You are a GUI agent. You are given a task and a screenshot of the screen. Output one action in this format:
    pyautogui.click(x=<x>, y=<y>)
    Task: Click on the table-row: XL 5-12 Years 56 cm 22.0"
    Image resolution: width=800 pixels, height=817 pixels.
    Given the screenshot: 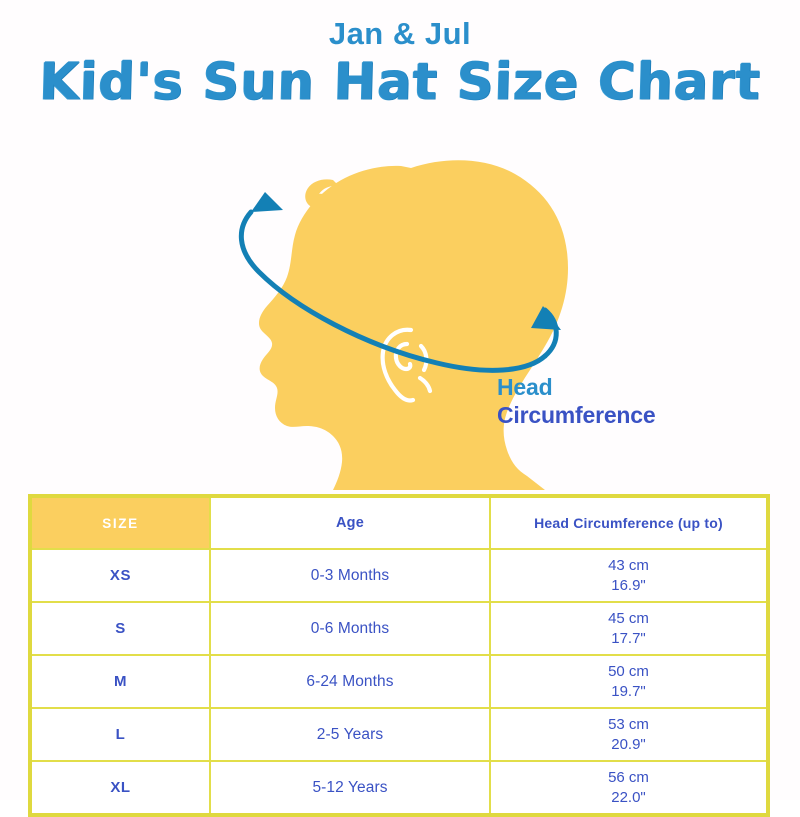 What is the action you would take?
    pyautogui.click(x=399, y=788)
    